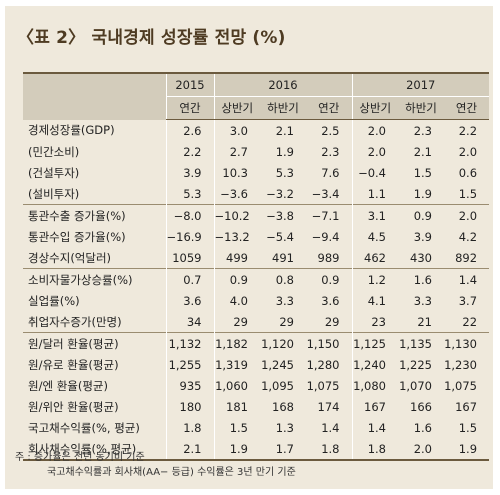 The height and width of the screenshot is (495, 500). Describe the element at coordinates (280, 236) in the screenshot. I see `table-cell: −5.4` at that location.